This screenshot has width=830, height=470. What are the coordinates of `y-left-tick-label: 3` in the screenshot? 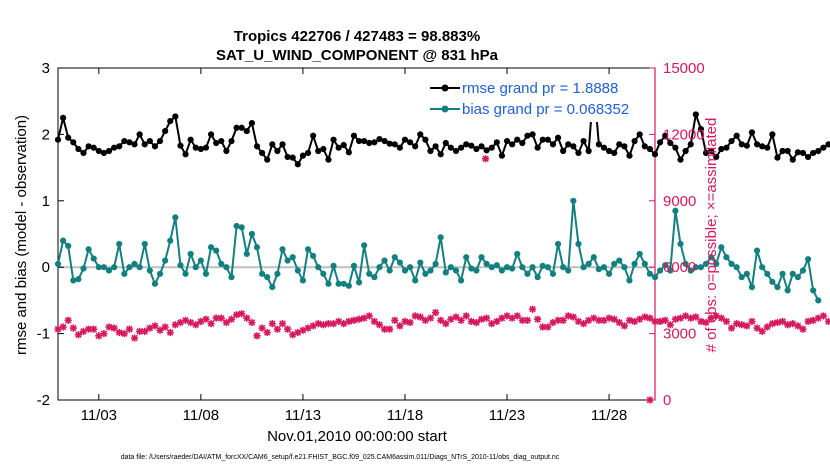 It's located at (46, 68).